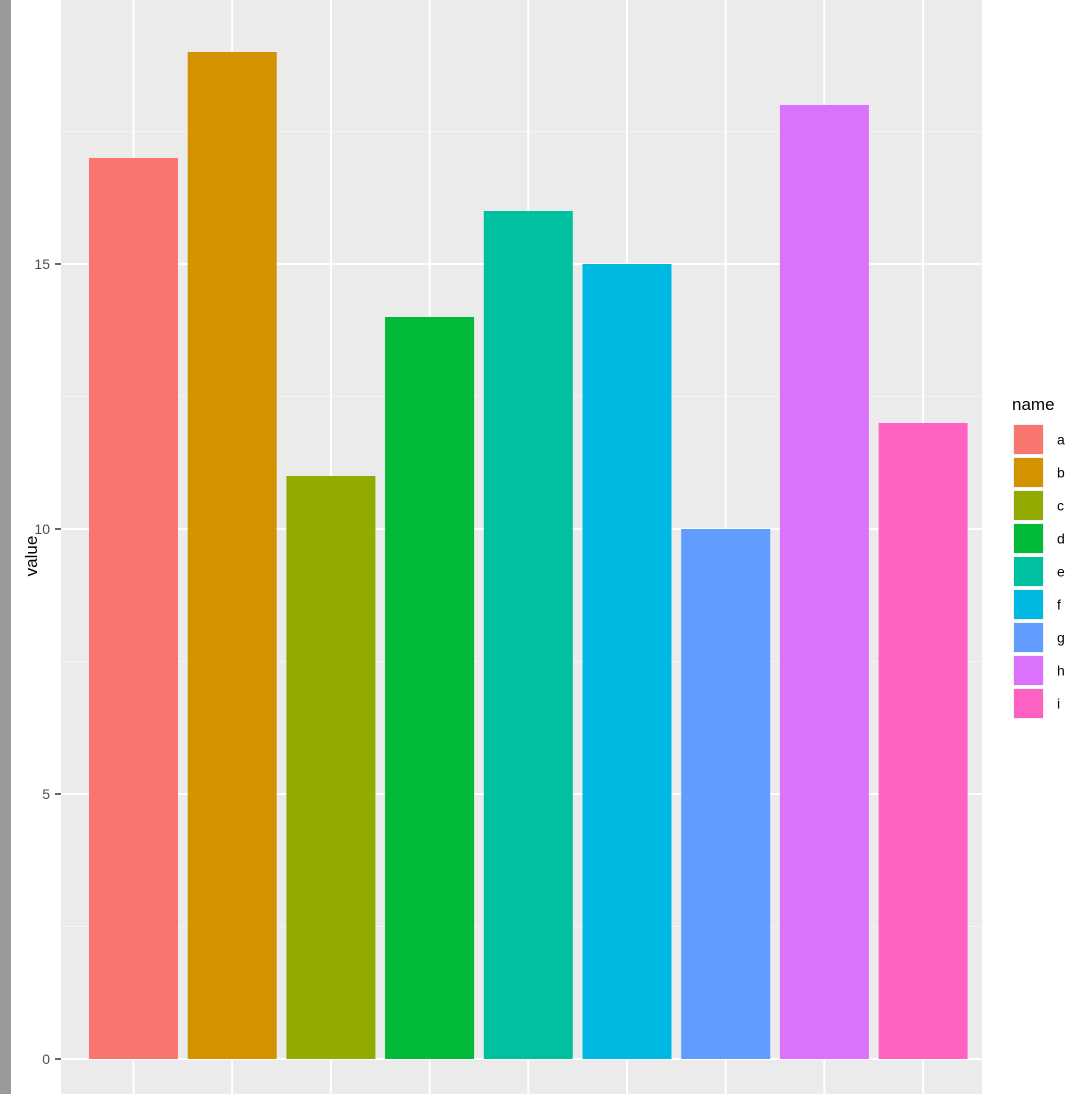 This screenshot has height=1094, width=1080. I want to click on bar-h, so click(824, 582).